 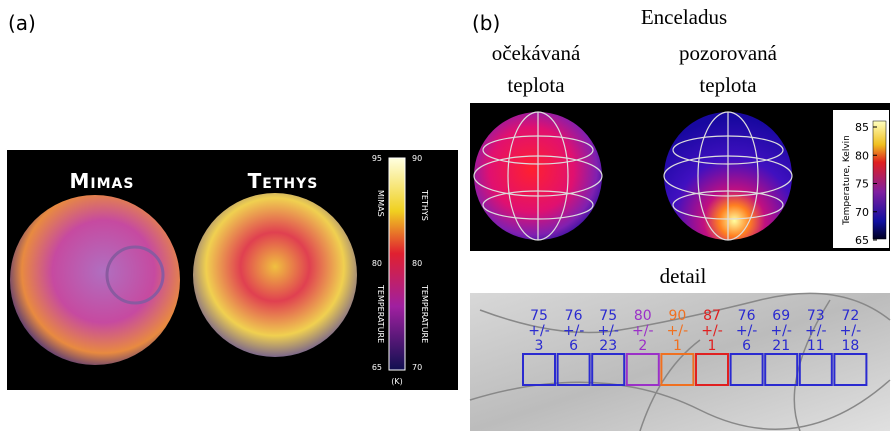 What do you see at coordinates (536, 69) in the screenshot?
I see `map-caption: očekávaná teplota` at bounding box center [536, 69].